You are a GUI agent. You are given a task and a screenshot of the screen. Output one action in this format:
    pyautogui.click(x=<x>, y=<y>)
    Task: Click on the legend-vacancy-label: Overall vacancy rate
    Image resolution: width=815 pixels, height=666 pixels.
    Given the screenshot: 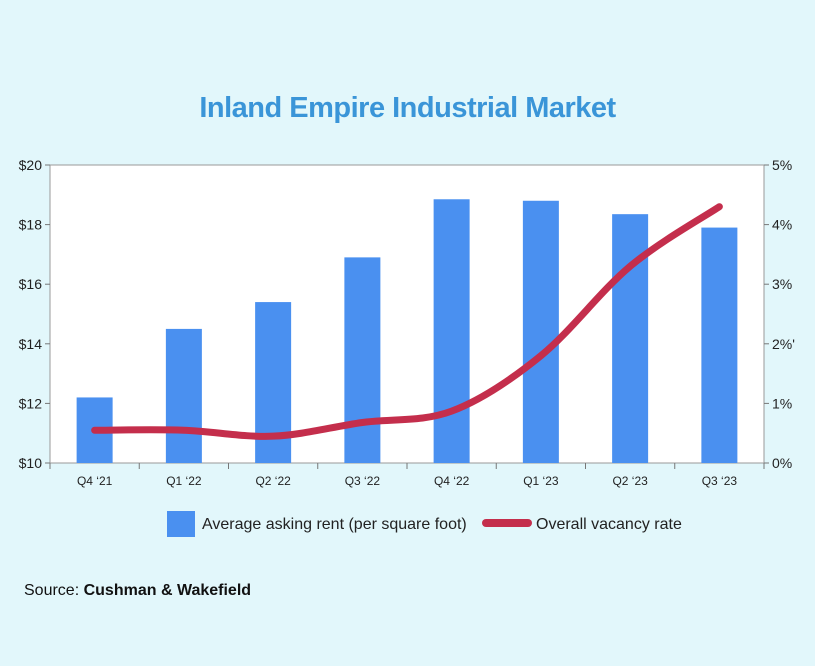 What is the action you would take?
    pyautogui.click(x=609, y=524)
    